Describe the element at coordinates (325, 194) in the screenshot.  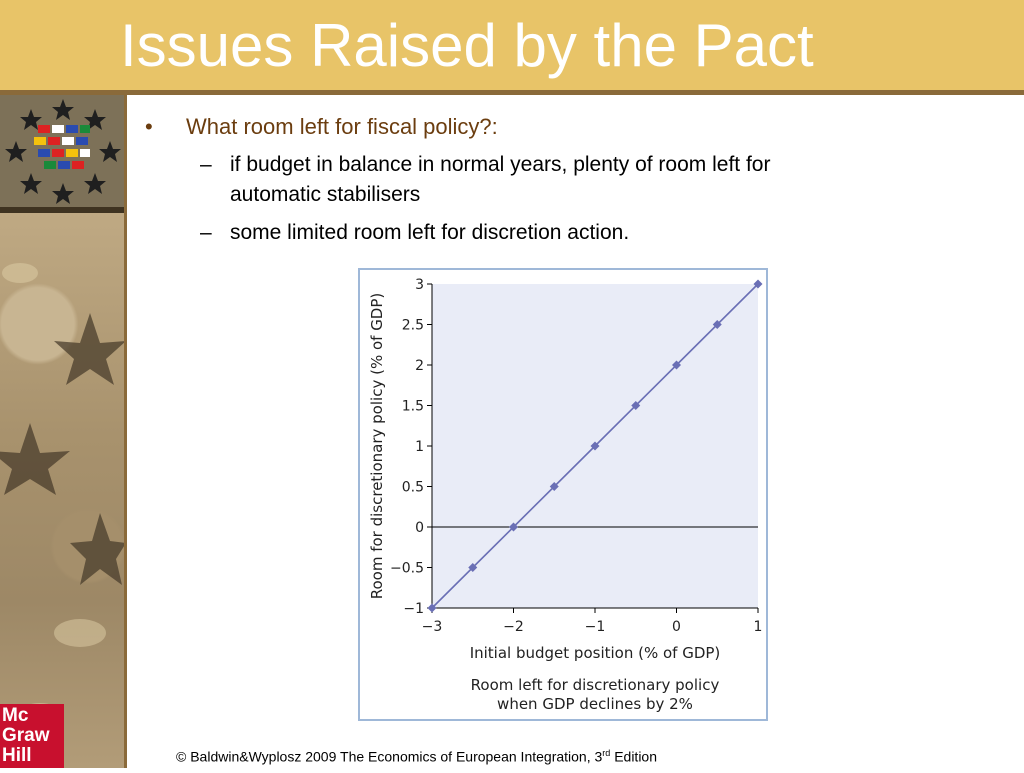
I see `subpoint-1-line-2: automatic stabilisers` at that location.